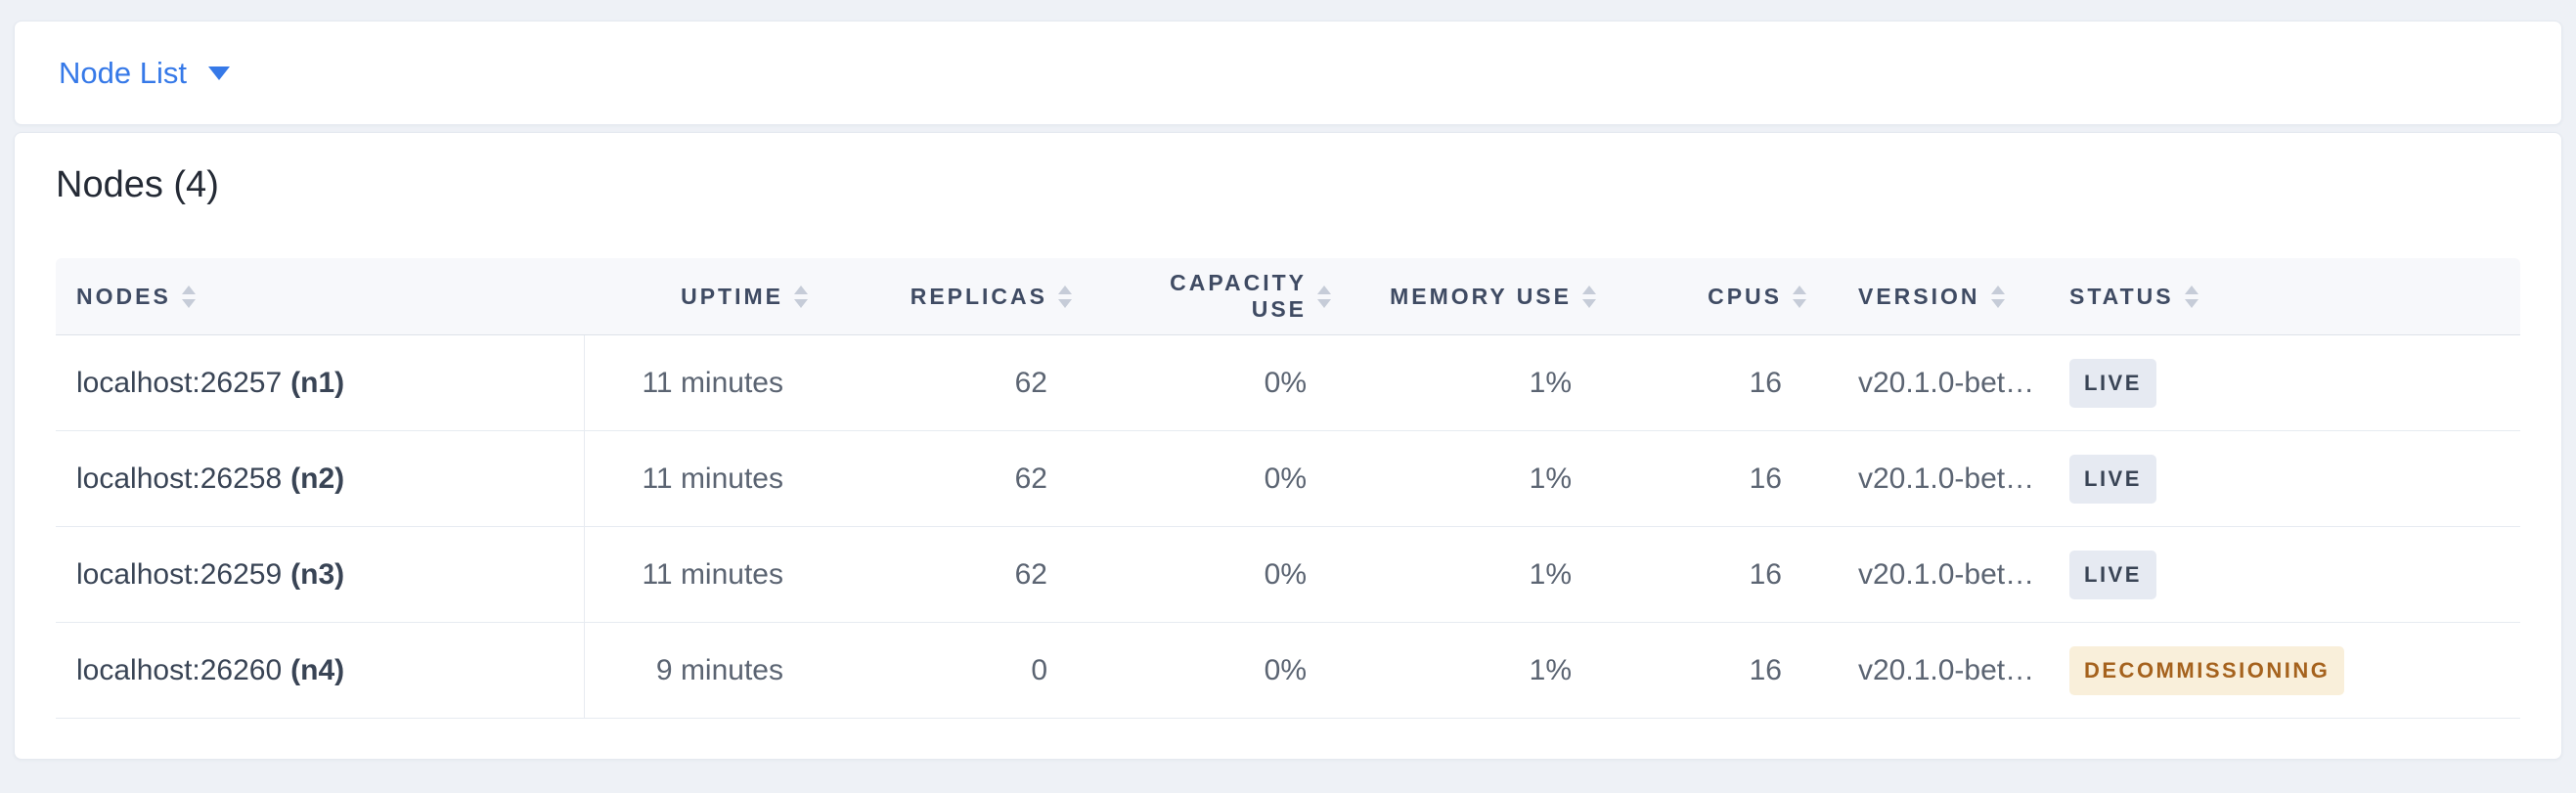  I want to click on view-dropdown: Node List, so click(144, 73).